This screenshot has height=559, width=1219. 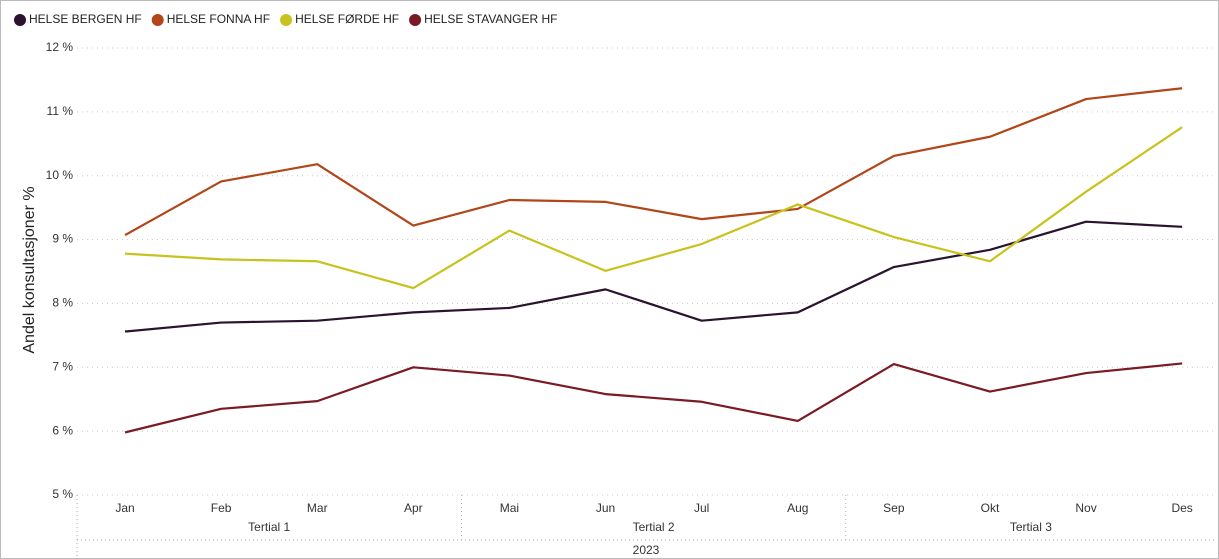 I want to click on x-tick-label: Jul, so click(x=701, y=508).